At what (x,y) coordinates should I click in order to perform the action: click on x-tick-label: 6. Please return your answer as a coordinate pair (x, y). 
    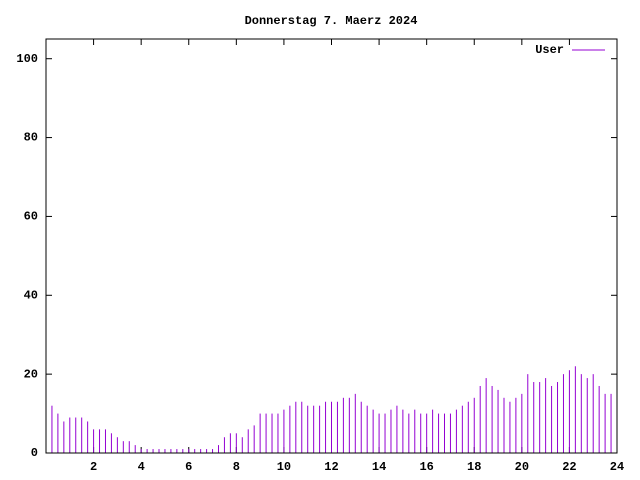
    Looking at the image, I should click on (188, 467).